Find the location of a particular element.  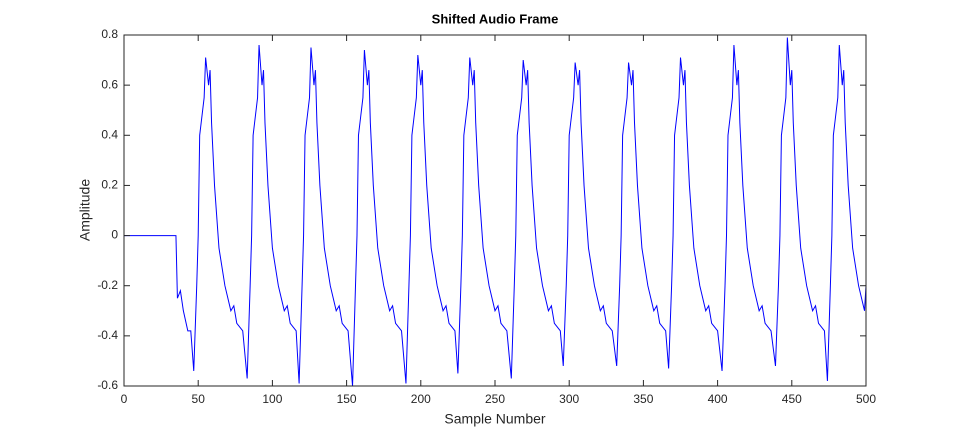

y-tick-label: 0.8 is located at coordinates (109, 34).